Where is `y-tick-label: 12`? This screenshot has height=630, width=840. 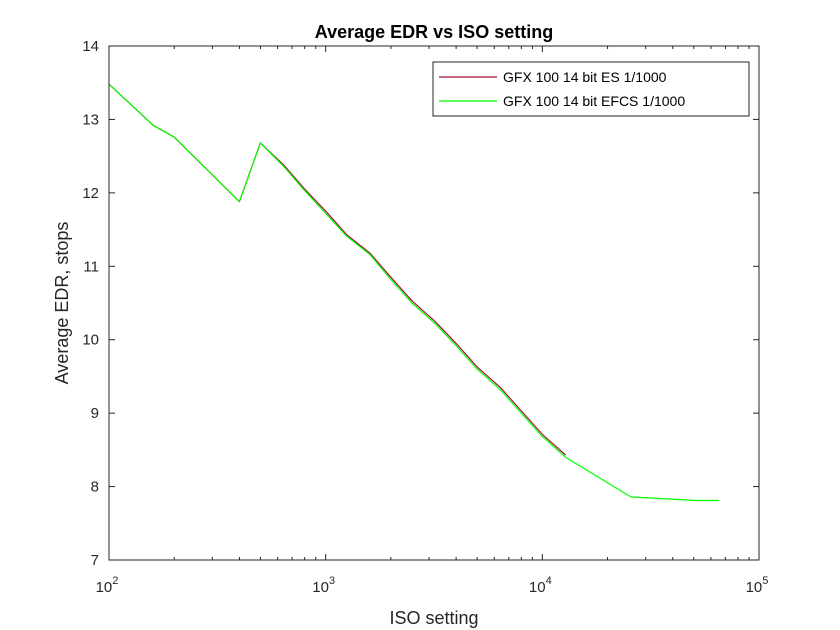
y-tick-label: 12 is located at coordinates (90, 193).